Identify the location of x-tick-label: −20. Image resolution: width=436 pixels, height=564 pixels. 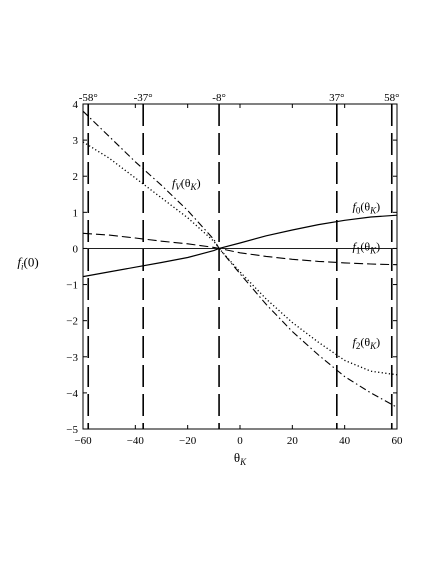
(188, 441).